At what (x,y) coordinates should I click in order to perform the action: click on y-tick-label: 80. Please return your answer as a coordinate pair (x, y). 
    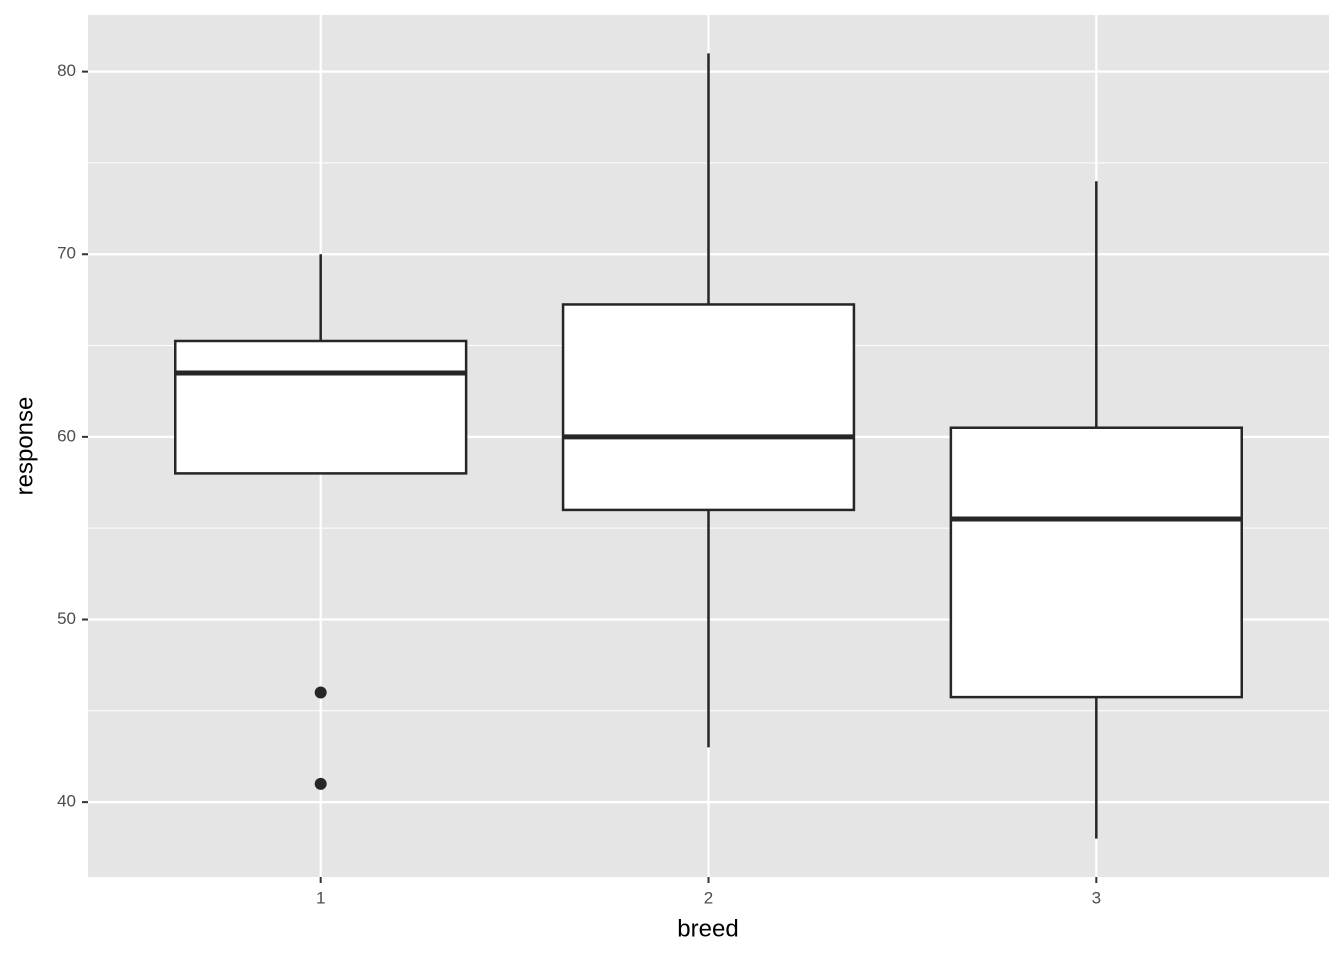
    Looking at the image, I should click on (66, 70).